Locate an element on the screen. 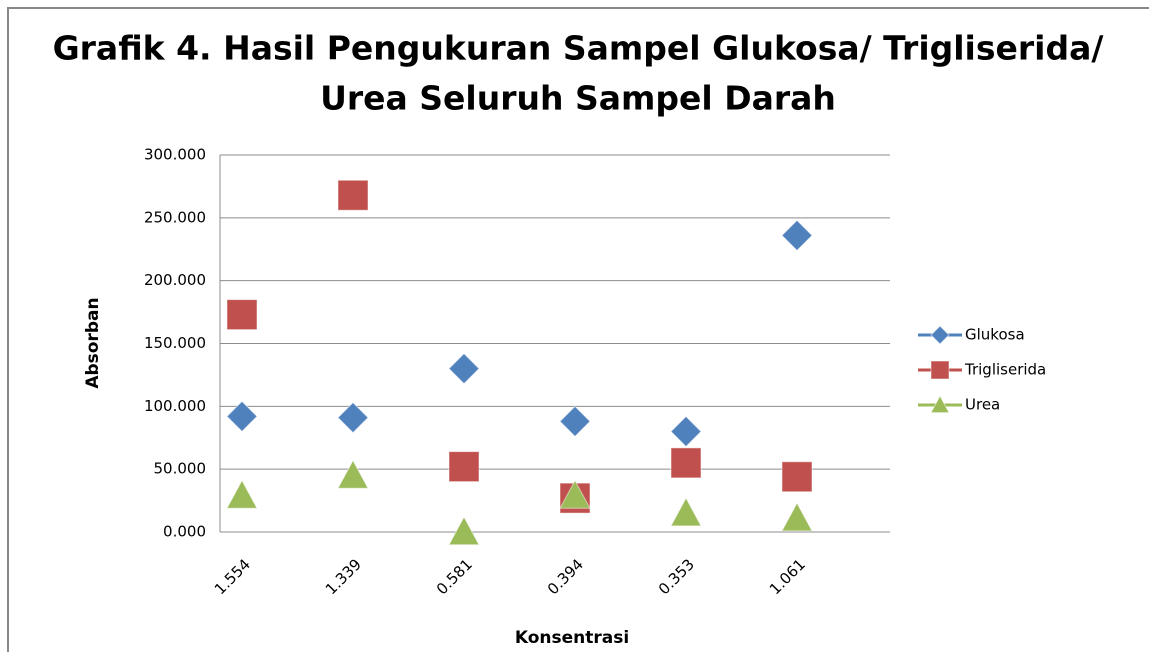  y-tick-label: 150.000 is located at coordinates (175, 343).